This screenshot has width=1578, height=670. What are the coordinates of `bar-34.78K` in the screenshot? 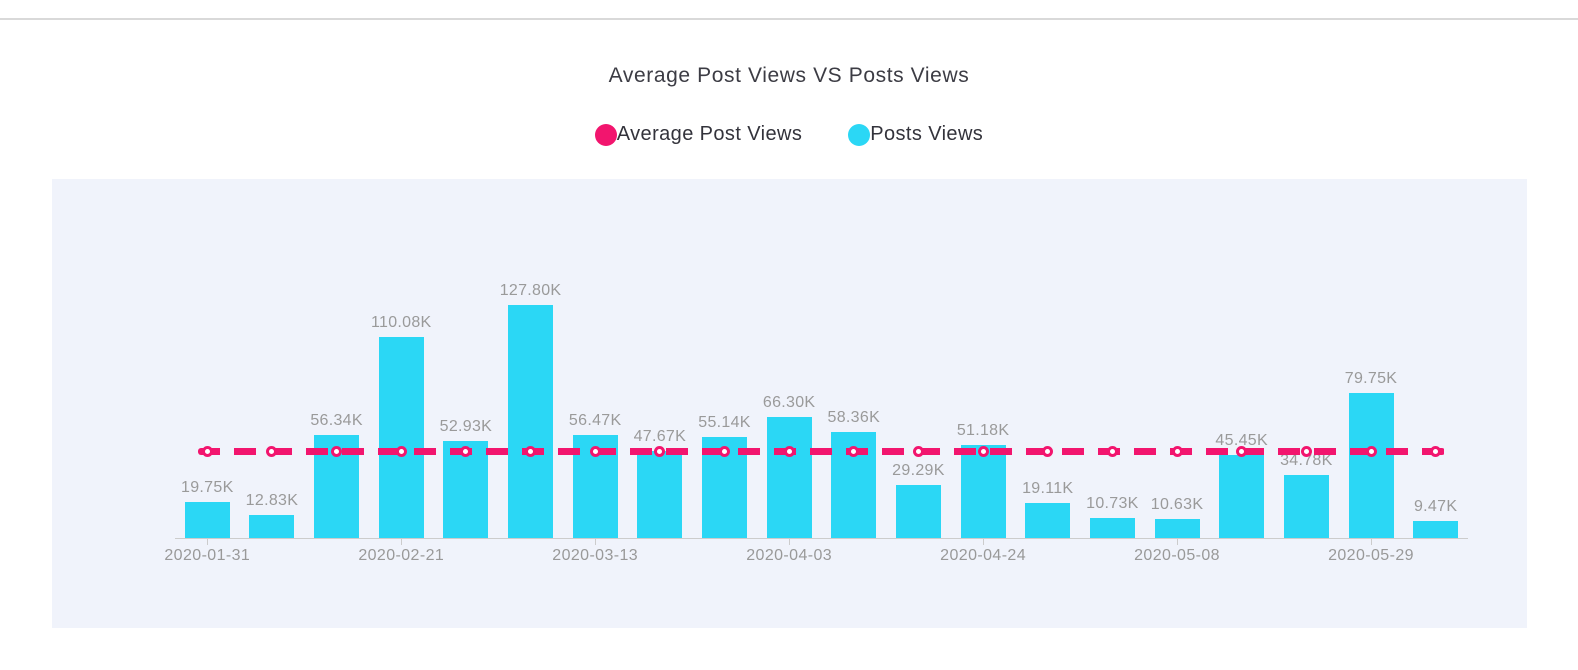 It's located at (1306, 506).